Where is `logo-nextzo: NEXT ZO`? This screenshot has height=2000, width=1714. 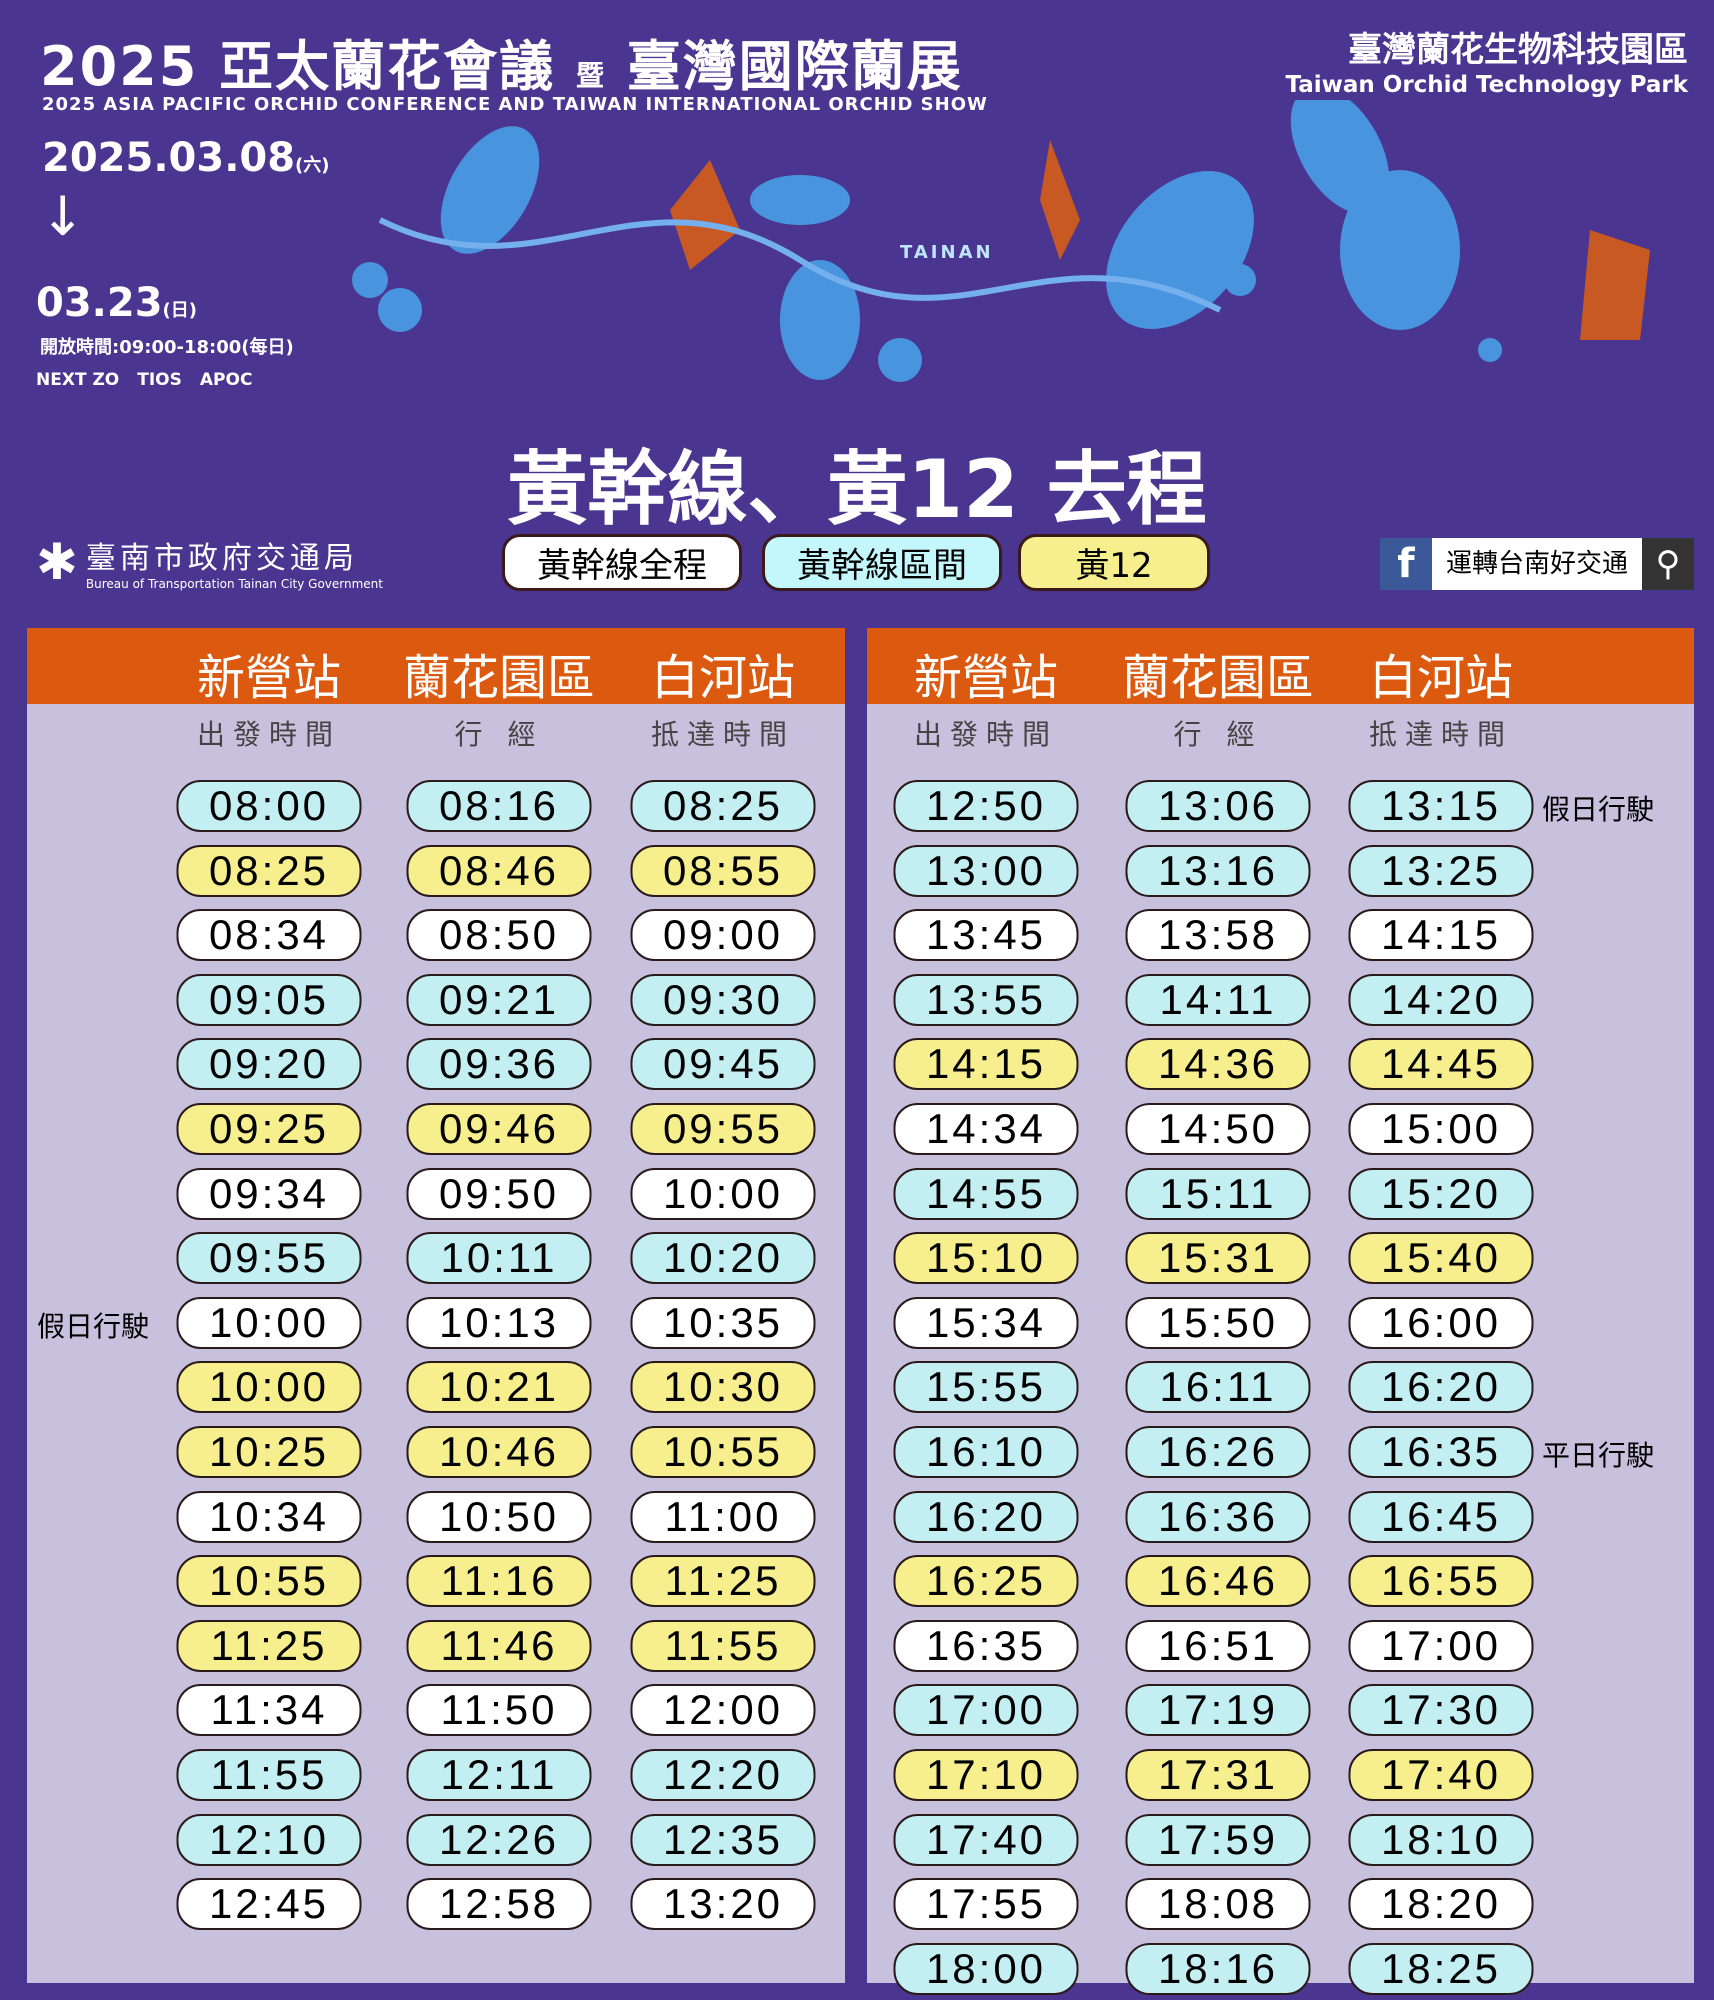
logo-nextzo: NEXT ZO is located at coordinates (78, 380).